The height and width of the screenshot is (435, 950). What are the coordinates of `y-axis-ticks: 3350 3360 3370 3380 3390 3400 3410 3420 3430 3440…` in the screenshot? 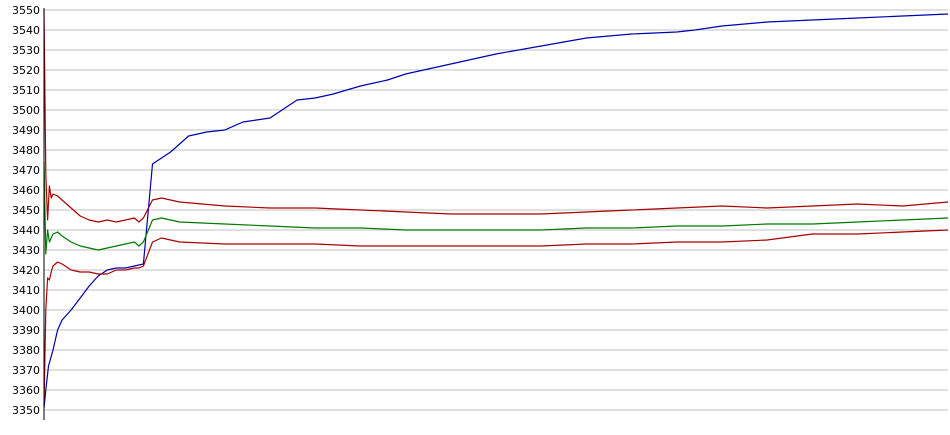 It's located at (26, 210).